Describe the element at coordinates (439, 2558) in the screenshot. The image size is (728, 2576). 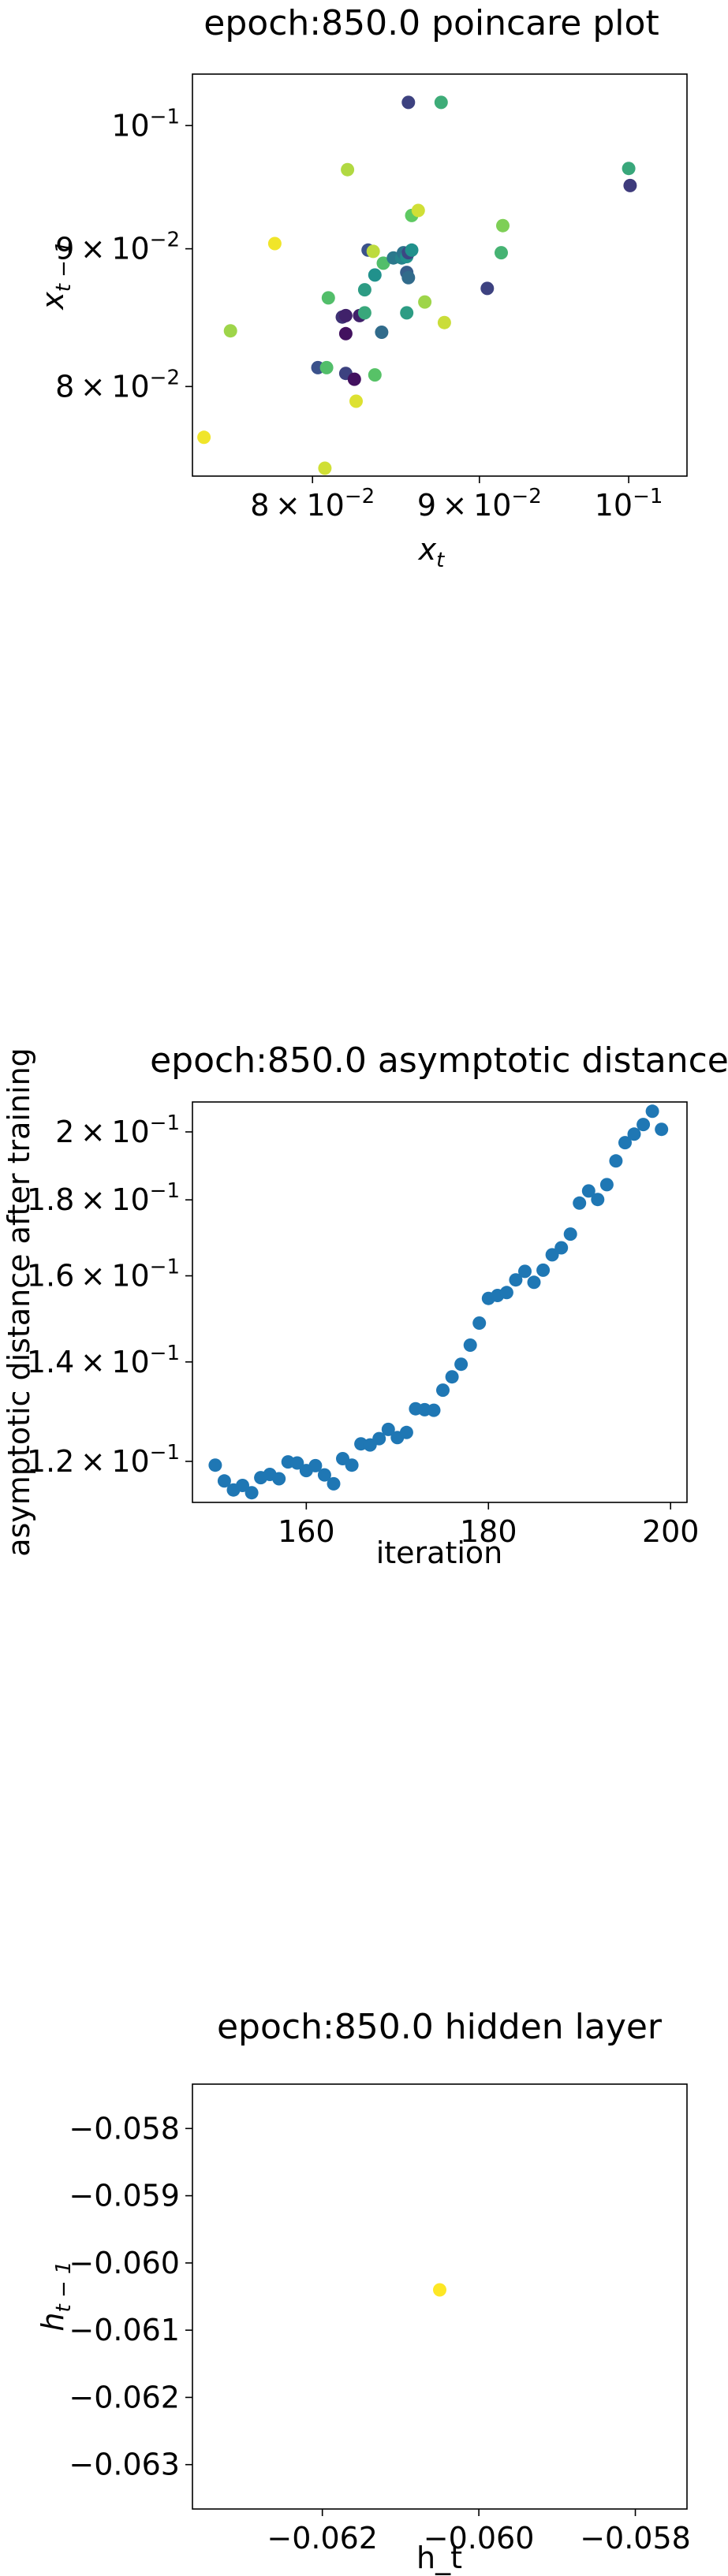
I see `x-axis-label: h_t` at that location.